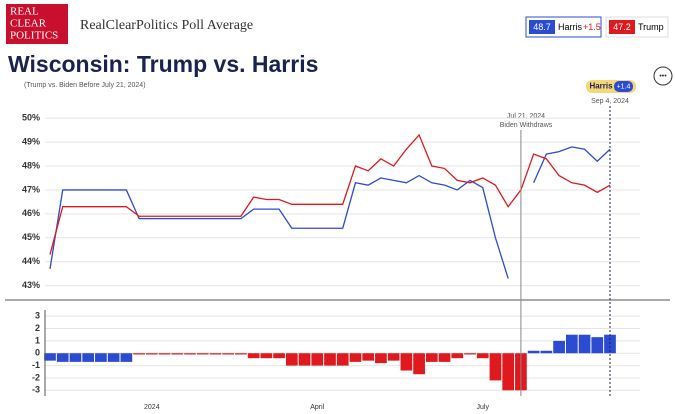 This screenshot has height=414, width=675. I want to click on legend-spread: +1.5, so click(592, 27).